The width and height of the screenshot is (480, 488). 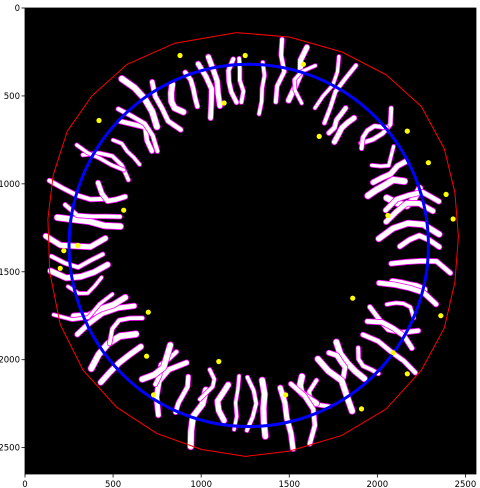 I want to click on x-axis: 0 500 1000 1500 2000 2500, so click(x=249, y=481).